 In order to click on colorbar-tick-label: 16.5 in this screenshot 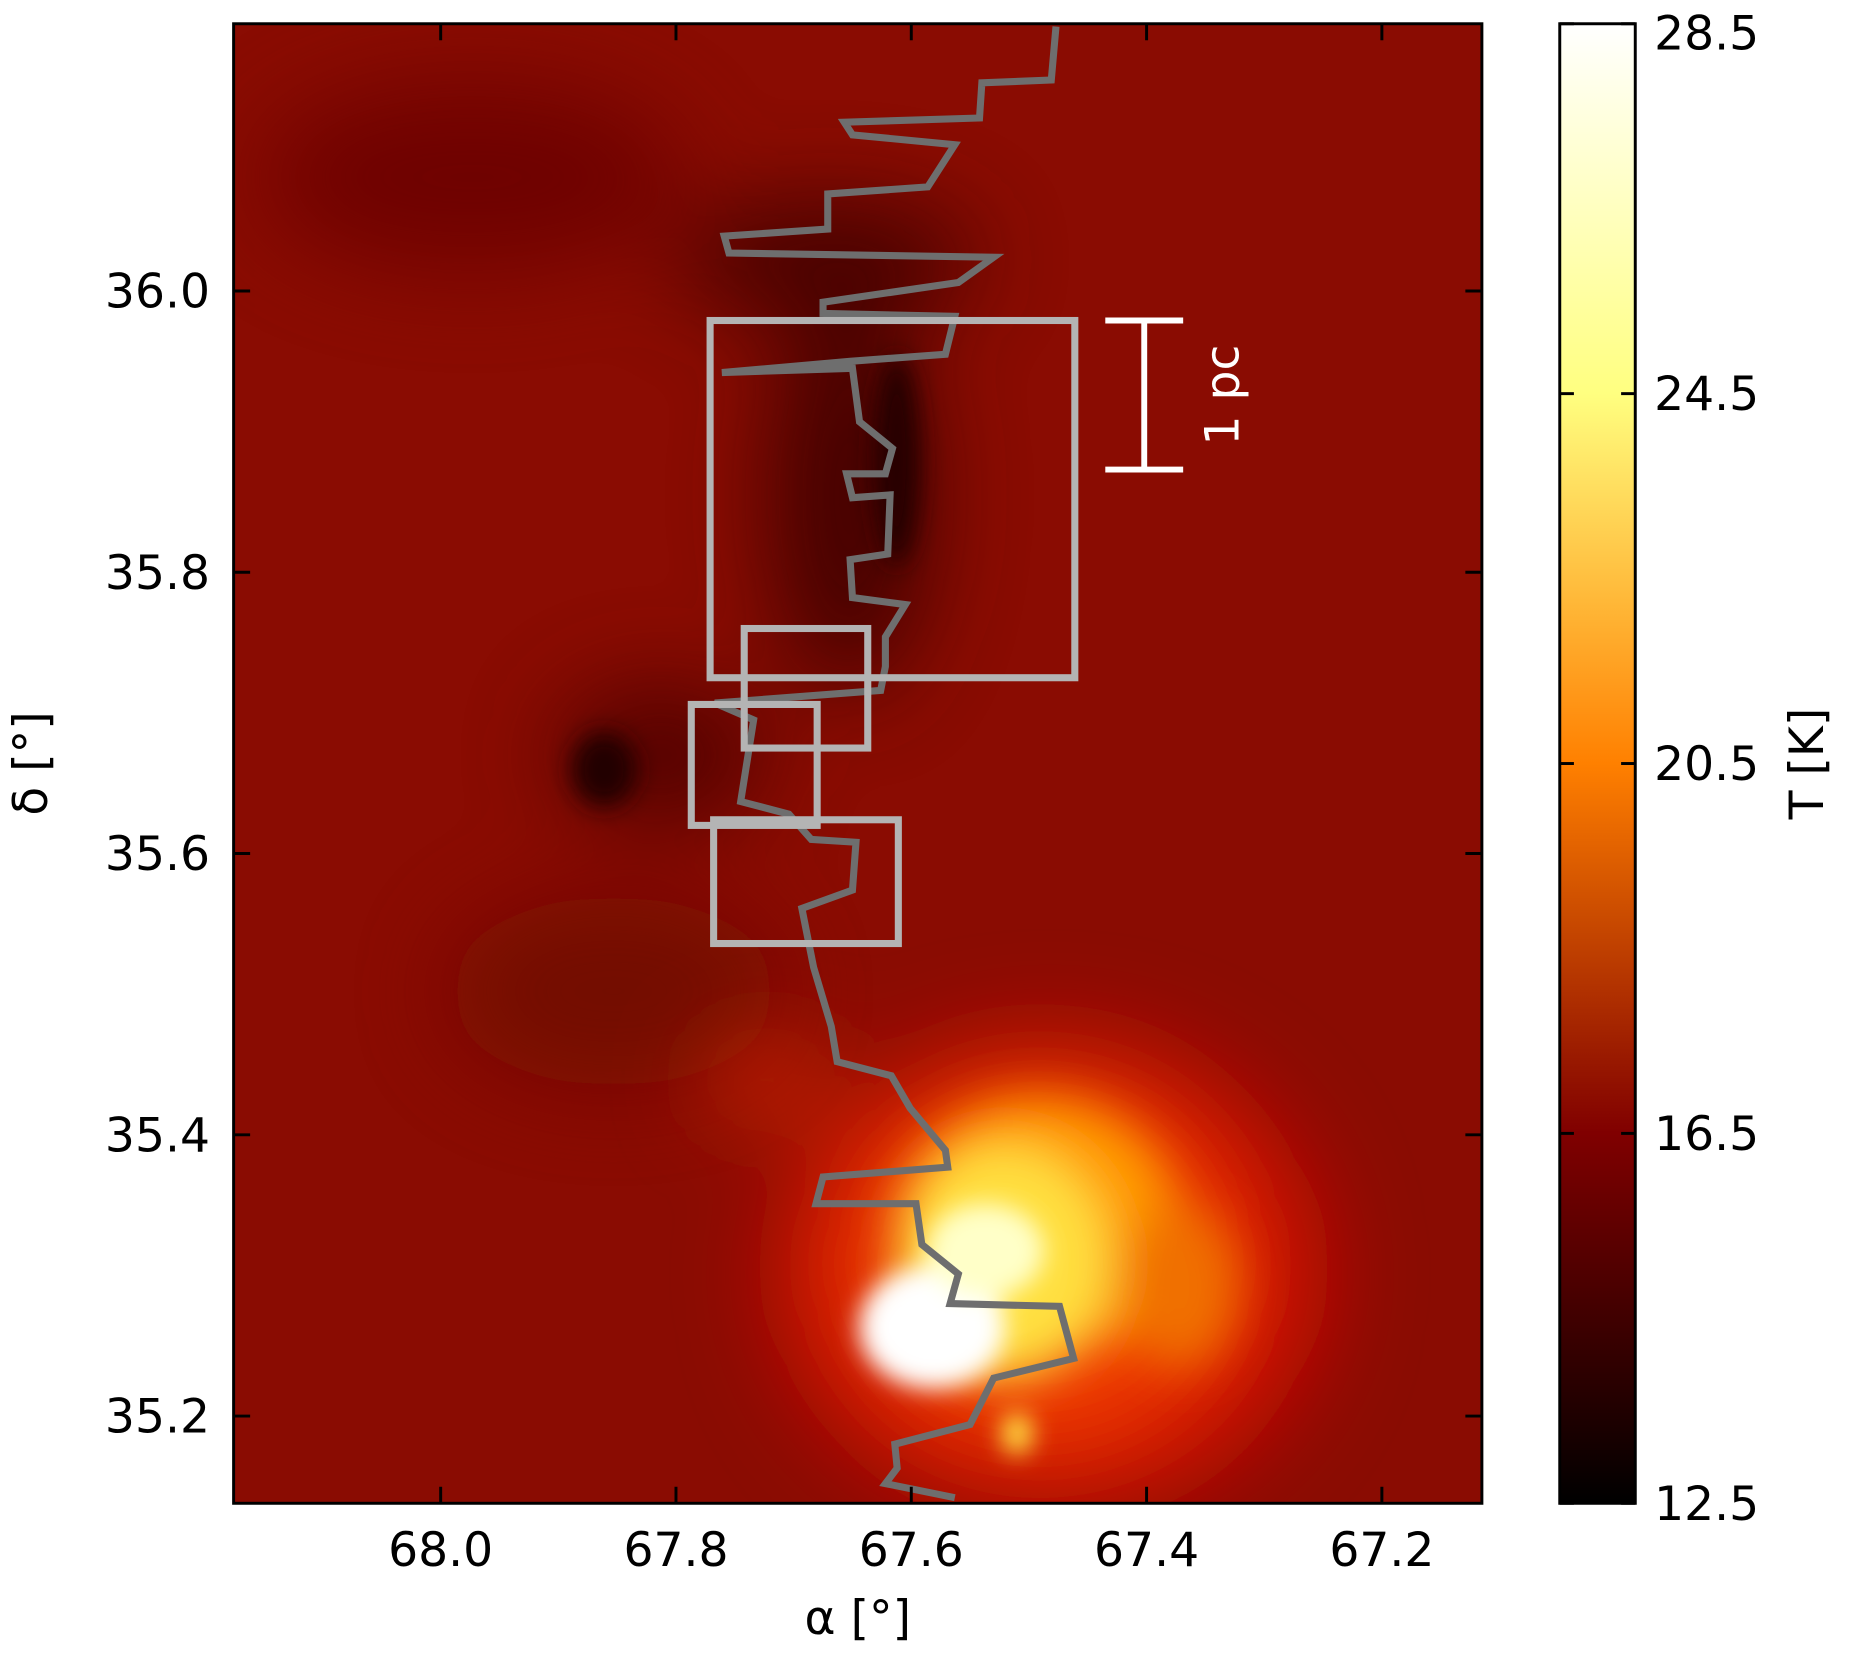, I will do `click(1706, 1134)`.